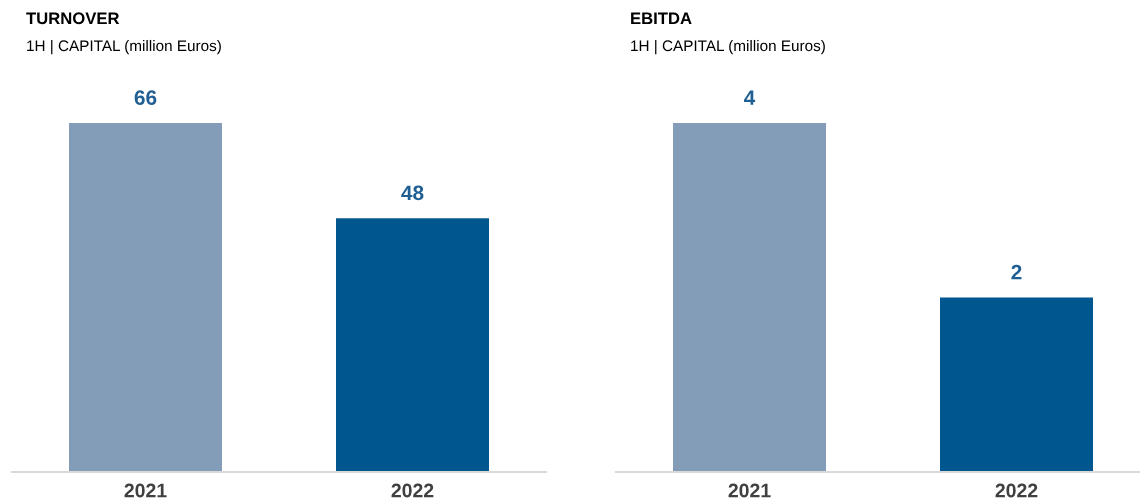 This screenshot has width=1140, height=503. I want to click on data-label: 4, so click(750, 97).